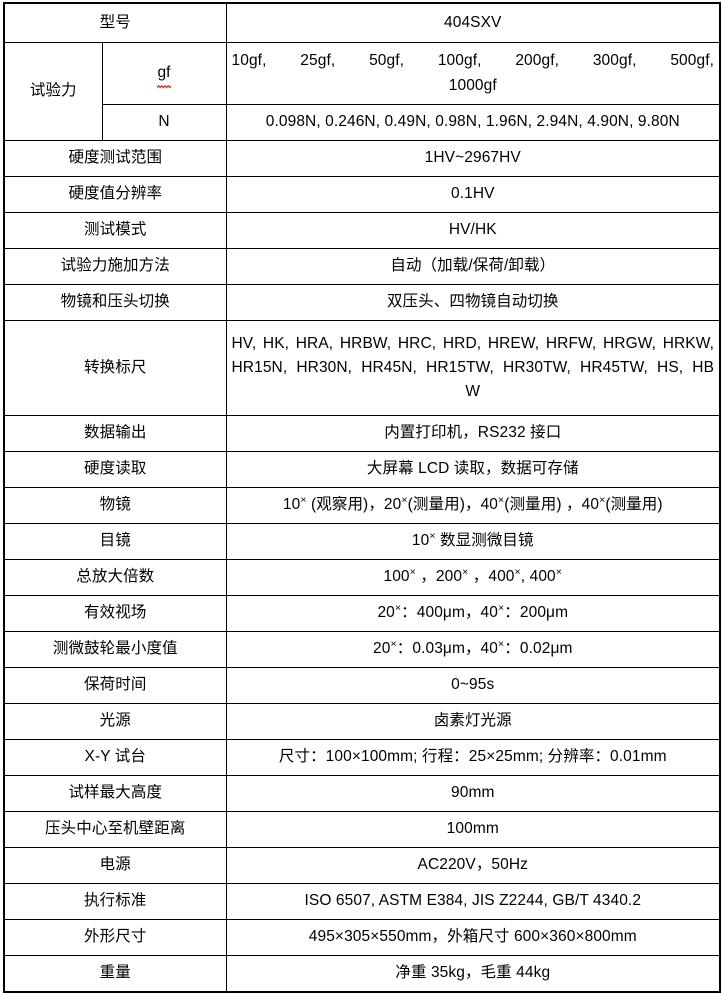 Image resolution: width=723 pixels, height=993 pixels. I want to click on row-label-max-specimen-height: 试样最大高度, so click(115, 793).